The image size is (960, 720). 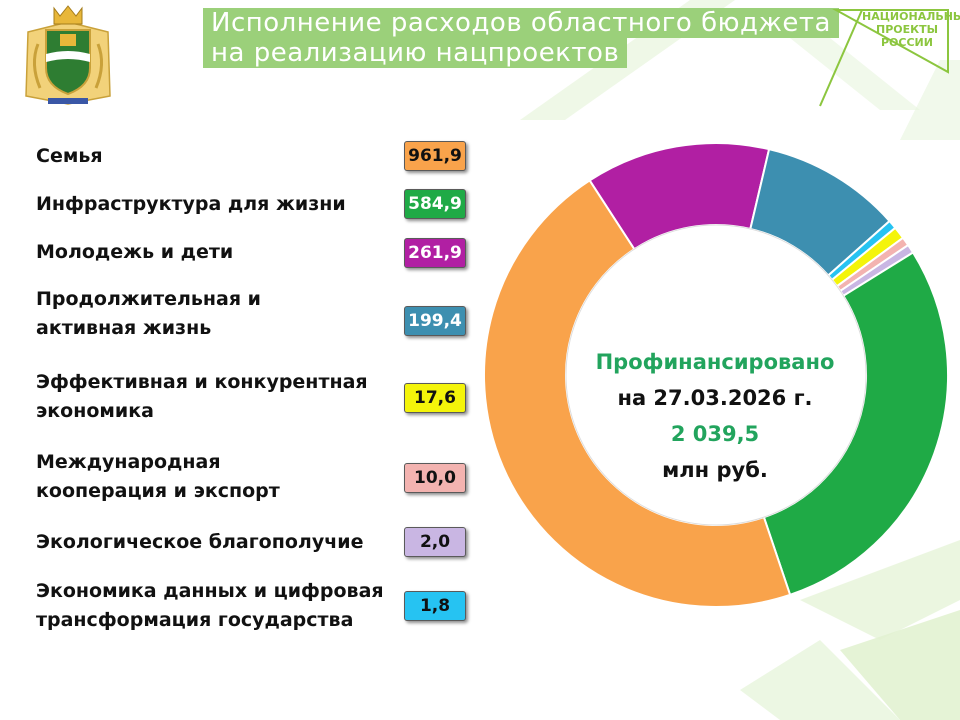 I want to click on title-line-1: Исполнение расходов областного бюджета, so click(x=521, y=23).